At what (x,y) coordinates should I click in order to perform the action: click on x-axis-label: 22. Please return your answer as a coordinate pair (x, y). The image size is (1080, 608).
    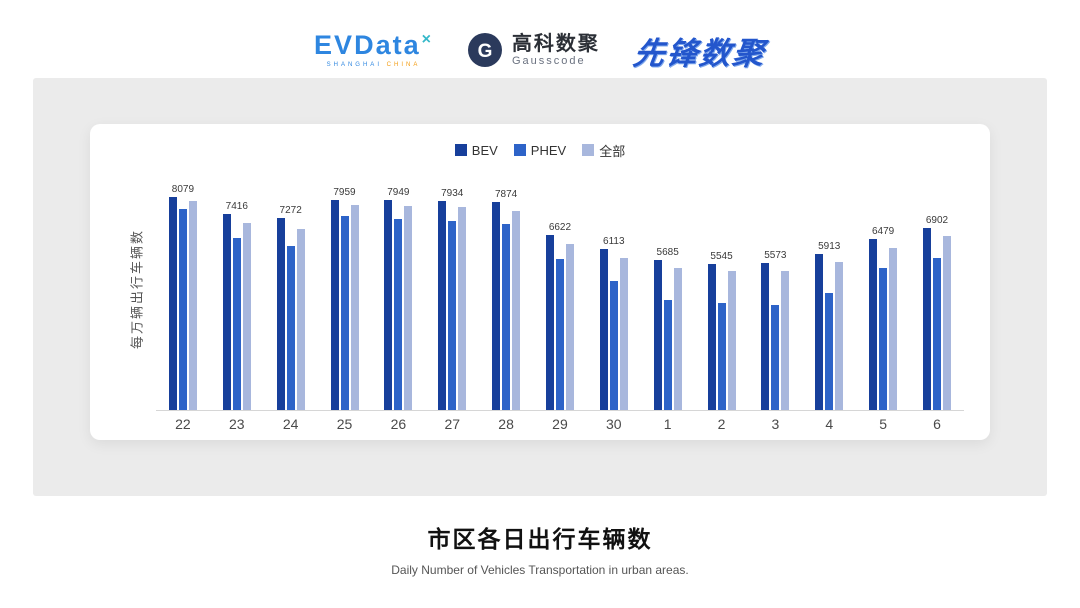
    Looking at the image, I should click on (183, 424).